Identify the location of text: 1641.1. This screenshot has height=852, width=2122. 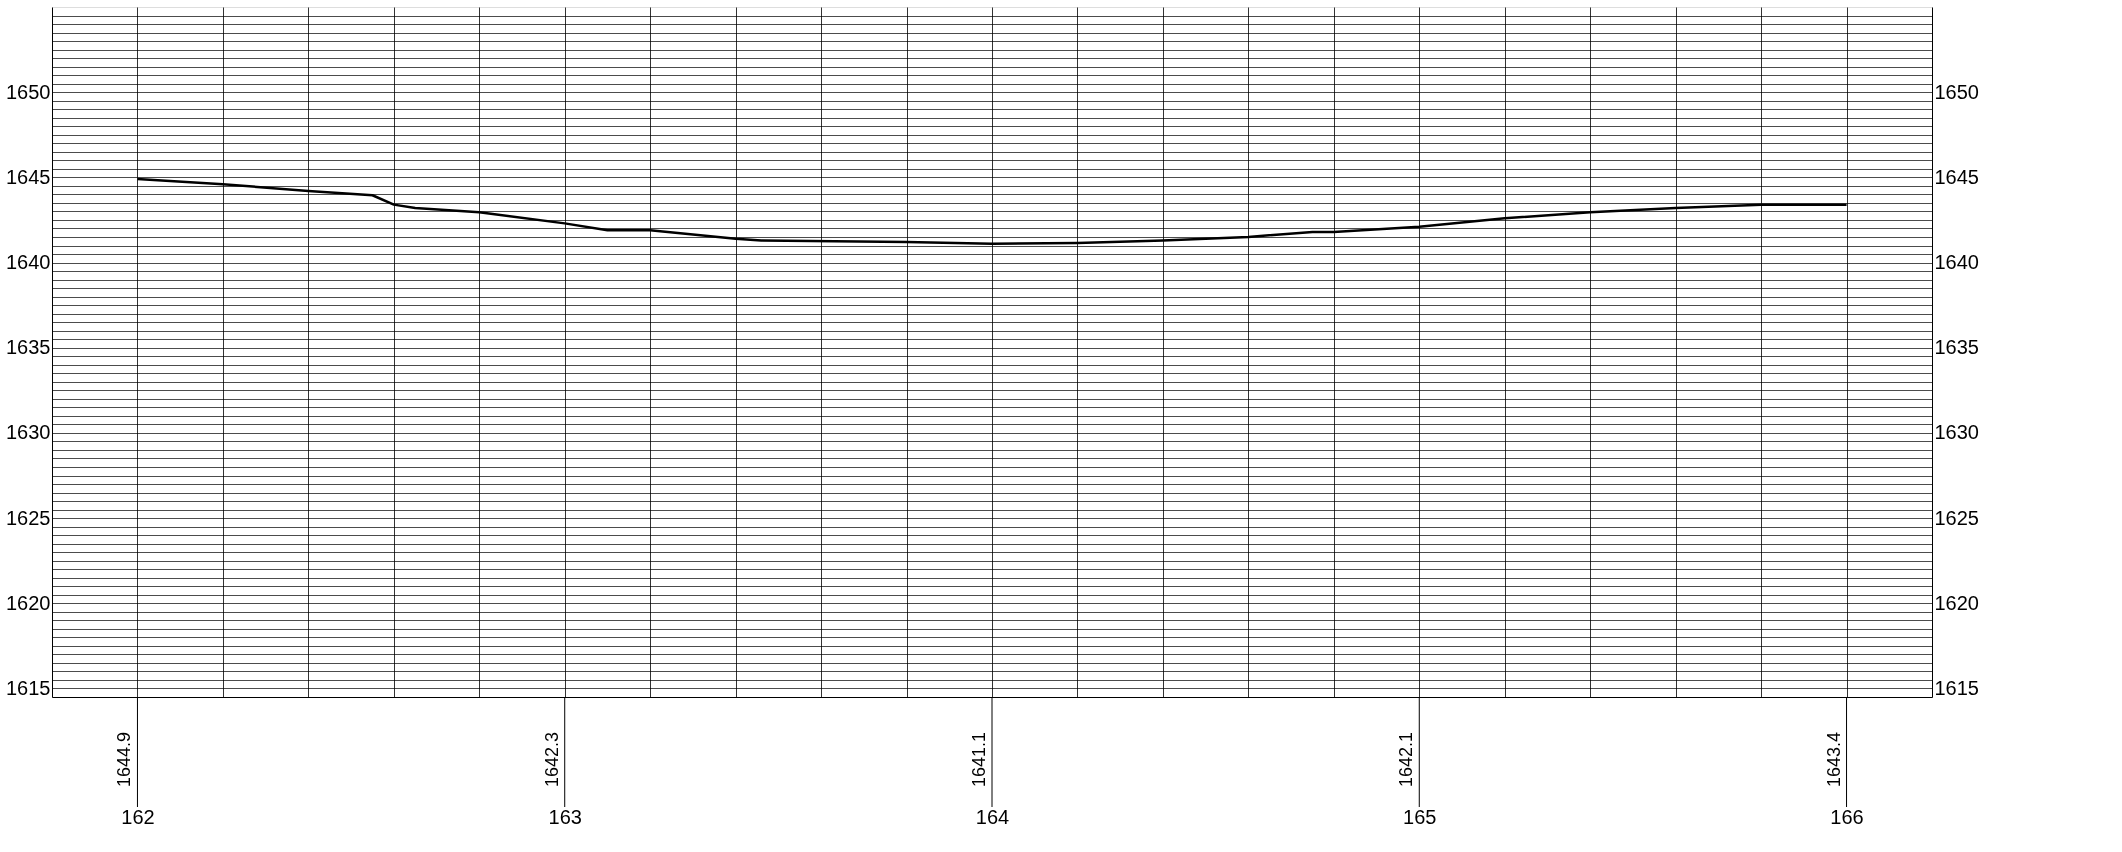
(979, 759).